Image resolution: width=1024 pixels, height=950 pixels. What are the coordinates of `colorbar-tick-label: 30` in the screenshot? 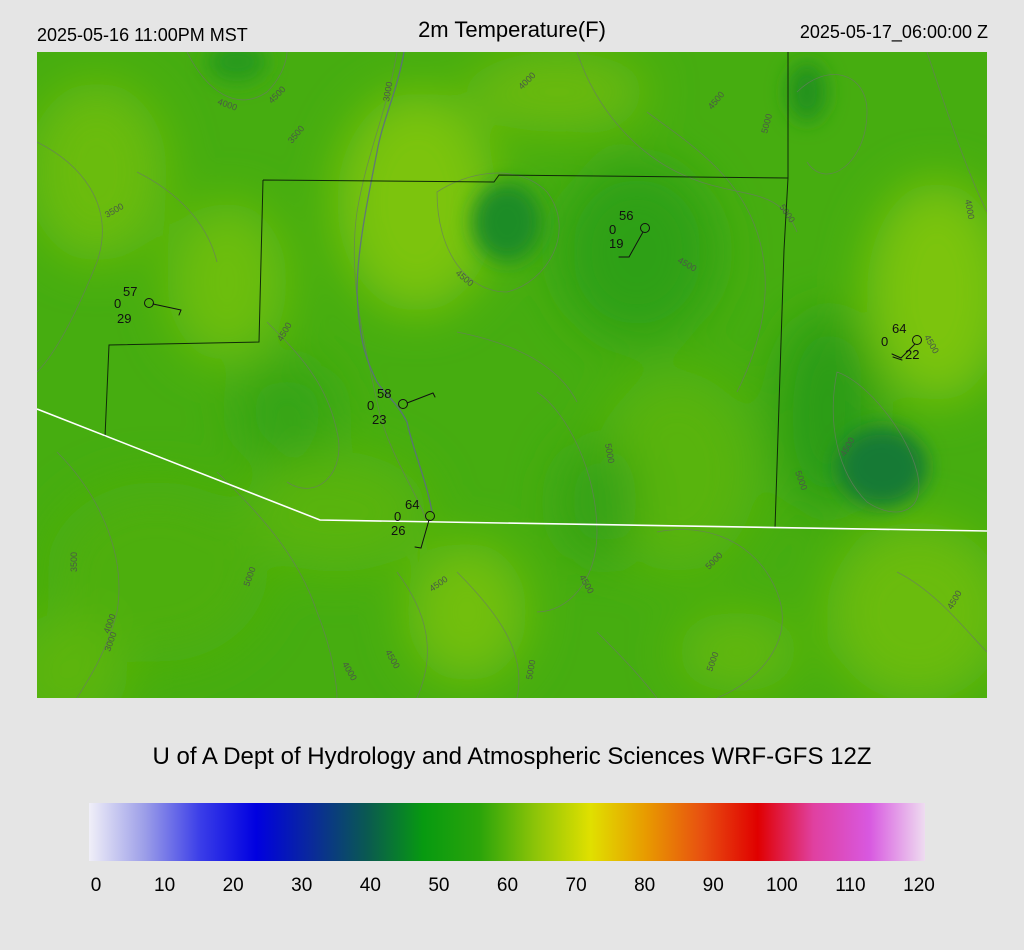 It's located at (302, 885).